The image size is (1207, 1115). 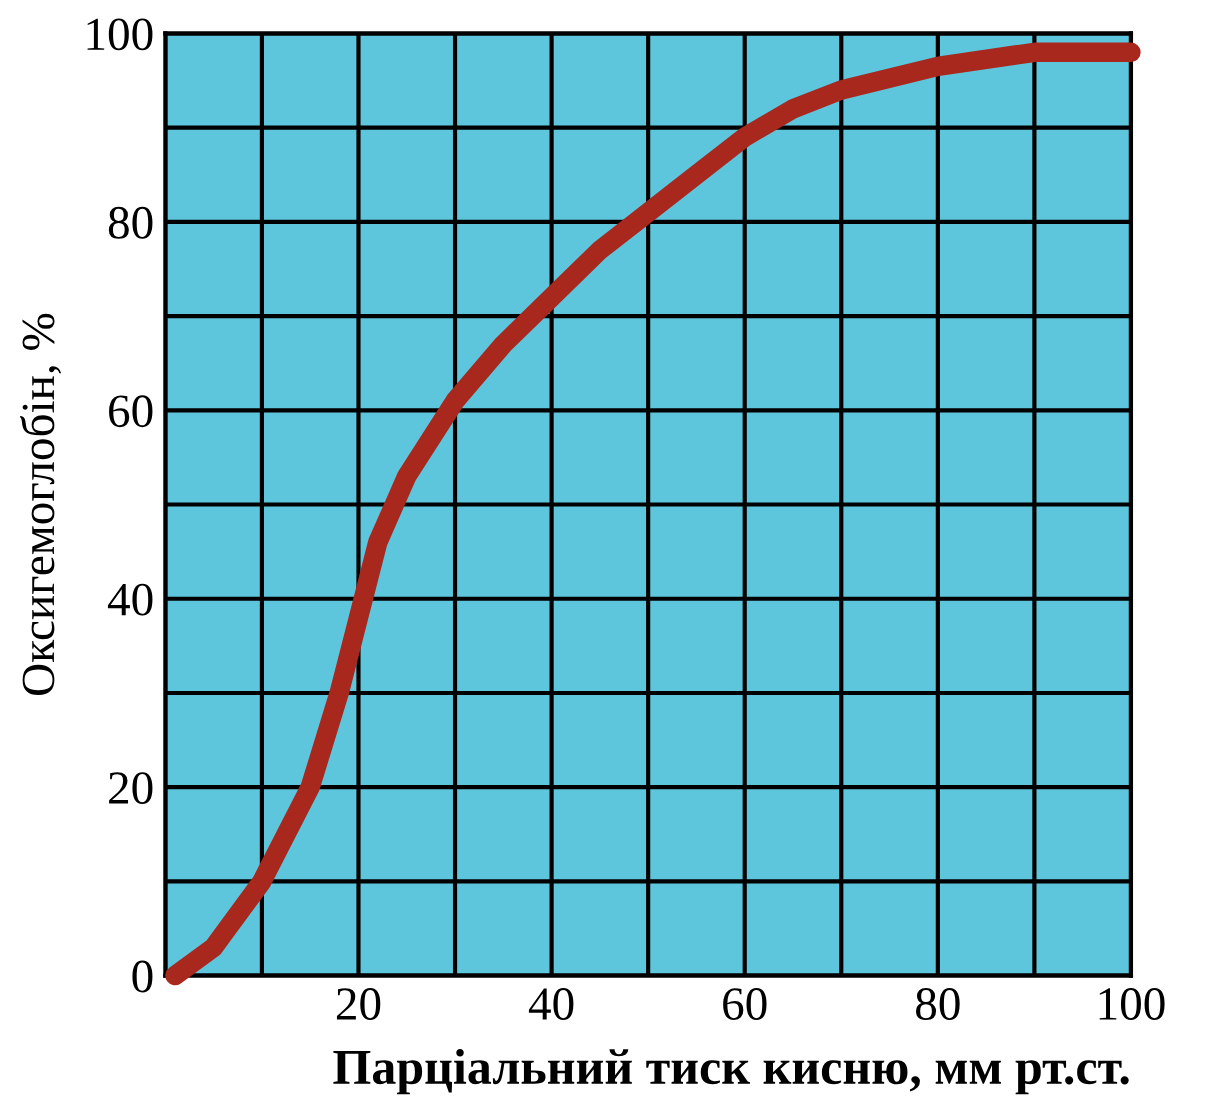 What do you see at coordinates (551, 1004) in the screenshot?
I see `x-tick-label: 40` at bounding box center [551, 1004].